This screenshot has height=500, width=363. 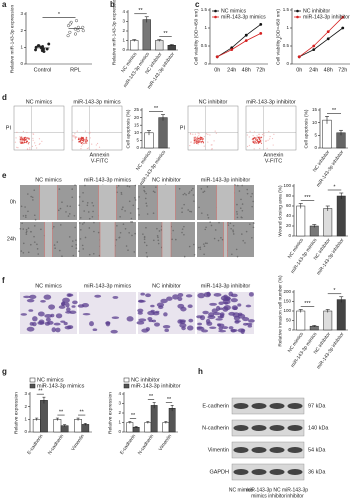 What do you see at coordinates (137, 132) in the screenshot?
I see `y-tick-label: 10` at bounding box center [137, 132].